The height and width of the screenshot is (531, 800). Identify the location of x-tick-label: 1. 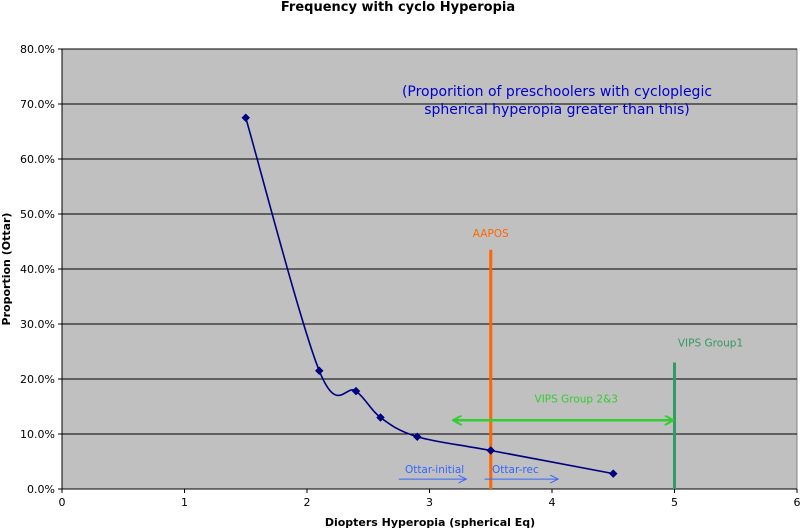
(184, 502).